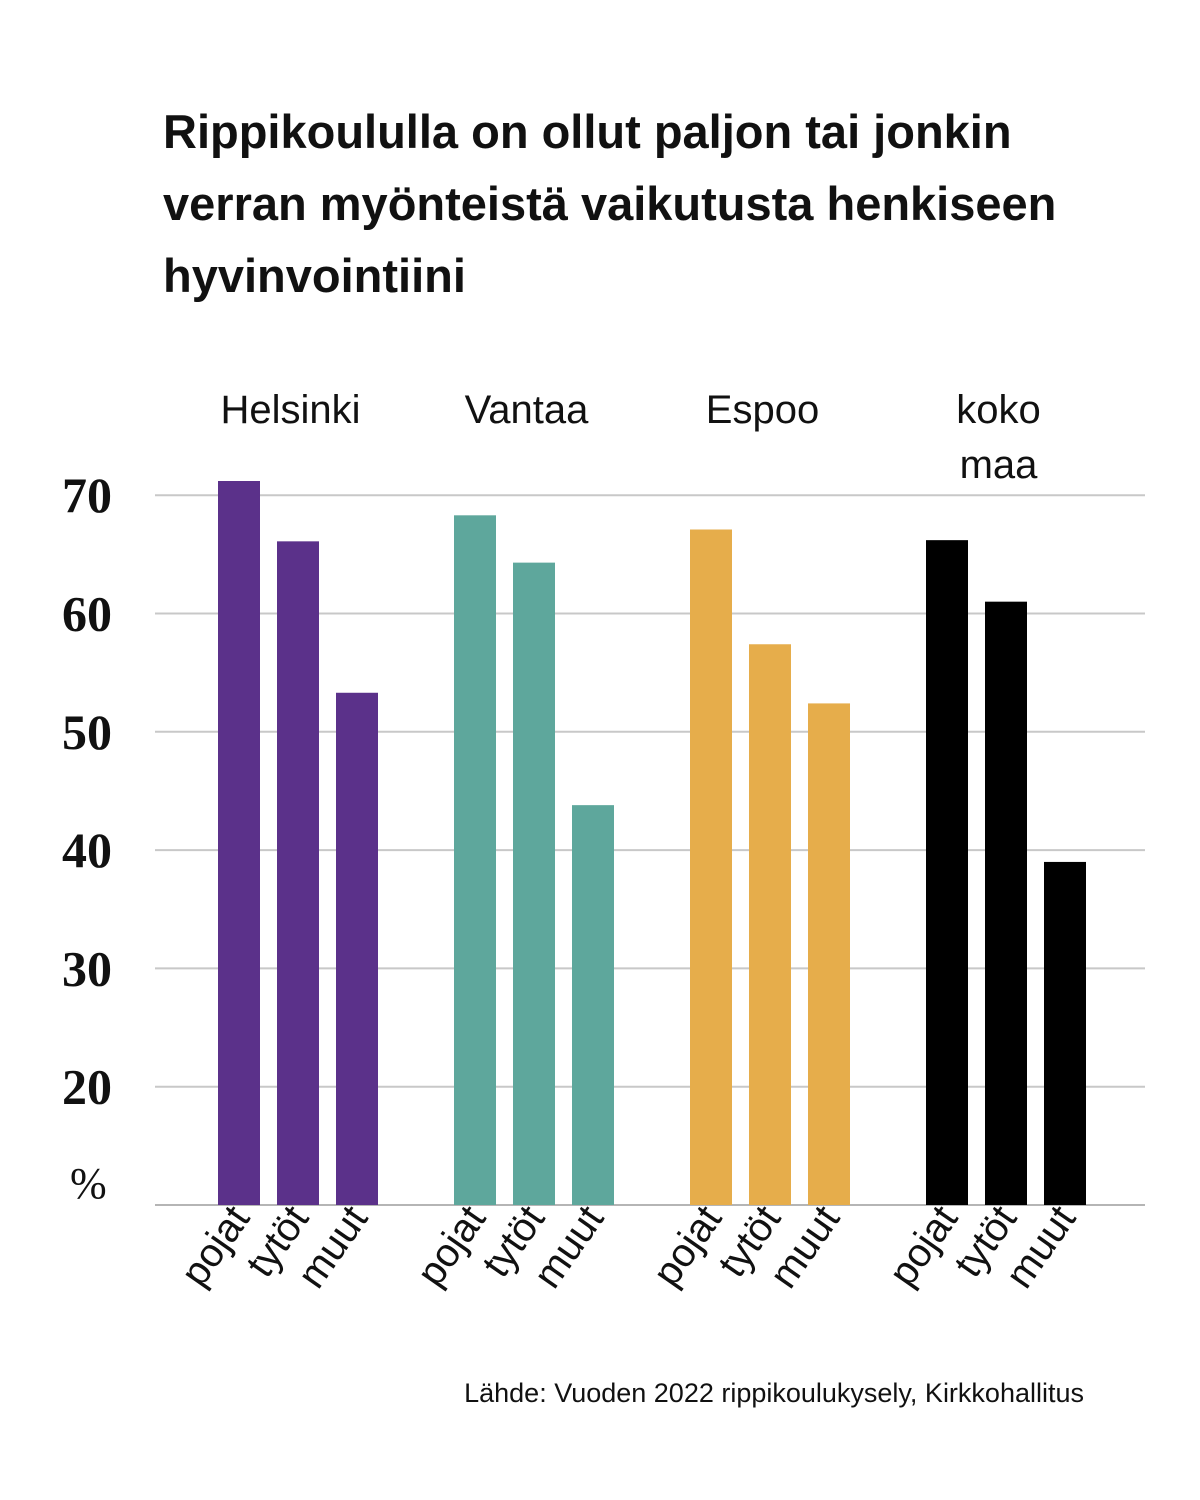  What do you see at coordinates (290, 410) in the screenshot?
I see `group-label: Helsinki` at bounding box center [290, 410].